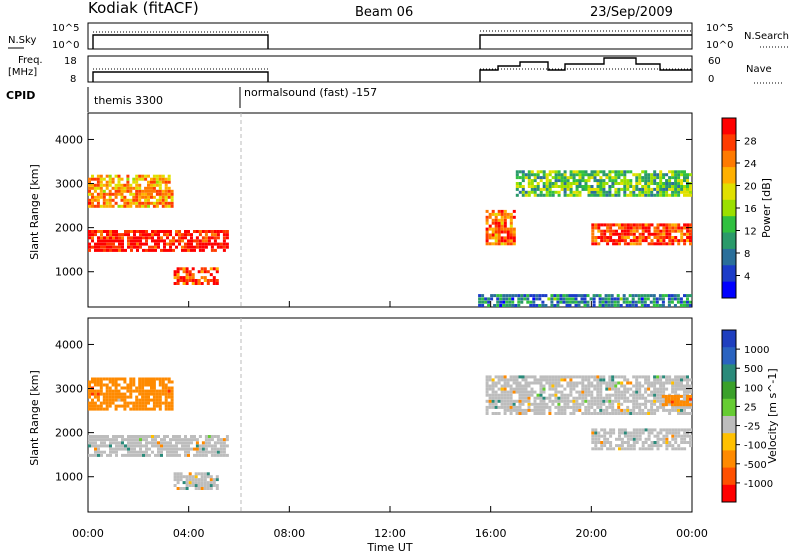 This screenshot has width=800, height=554. Describe the element at coordinates (631, 12) in the screenshot. I see `date-title: 23/Sep/2009` at that location.